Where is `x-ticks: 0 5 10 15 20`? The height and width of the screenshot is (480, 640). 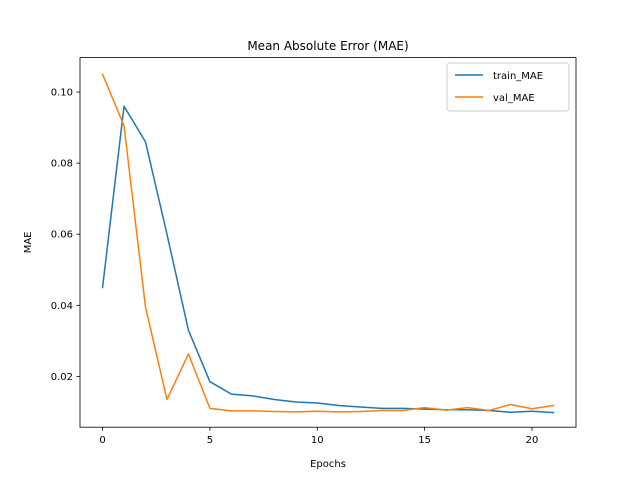 x-ticks: 0 5 10 15 20 is located at coordinates (318, 436).